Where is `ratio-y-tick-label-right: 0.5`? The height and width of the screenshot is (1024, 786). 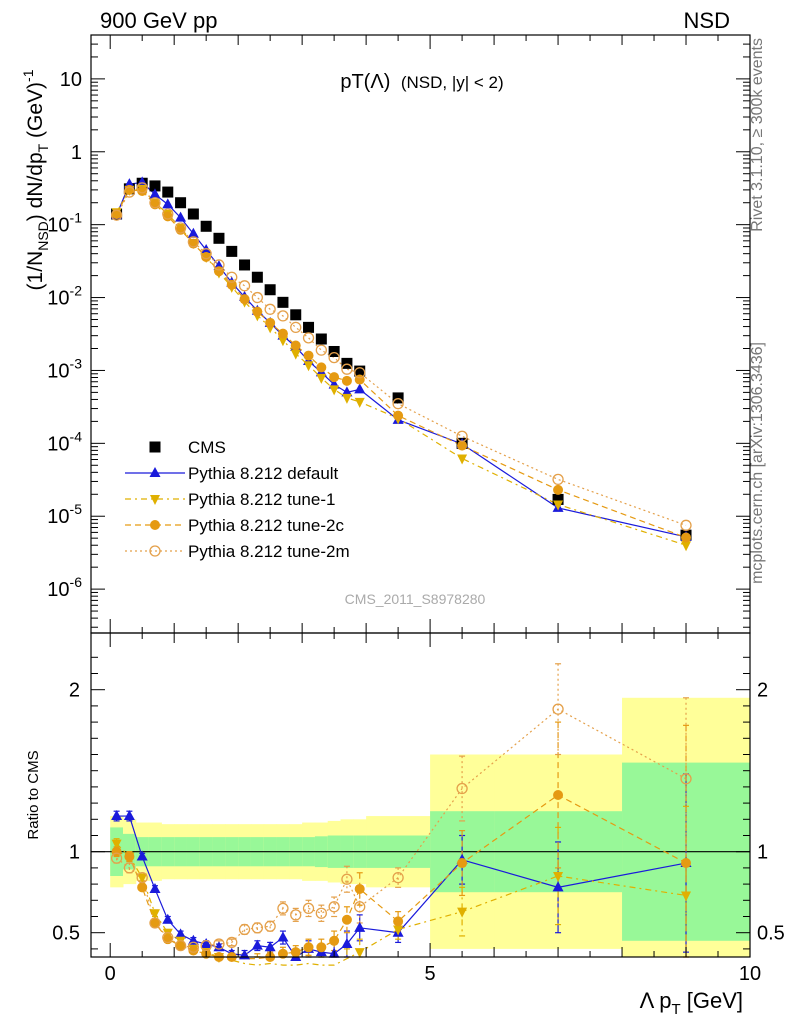 ratio-y-tick-label-right: 0.5 is located at coordinates (771, 934).